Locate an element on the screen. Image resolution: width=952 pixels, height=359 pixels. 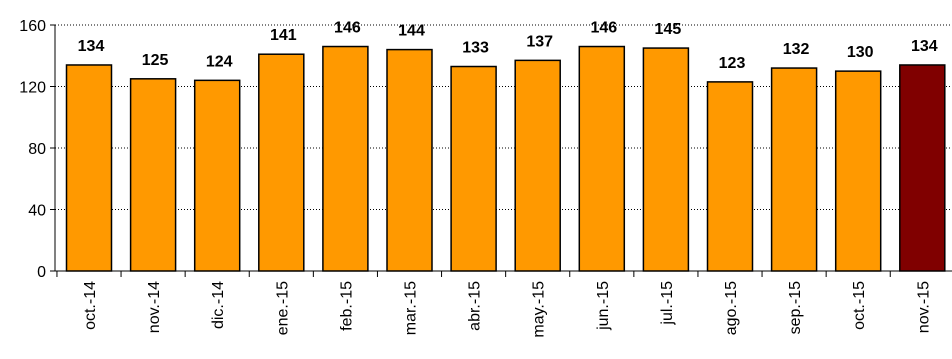
x-tick-label: sep.-15 is located at coordinates (795, 307).